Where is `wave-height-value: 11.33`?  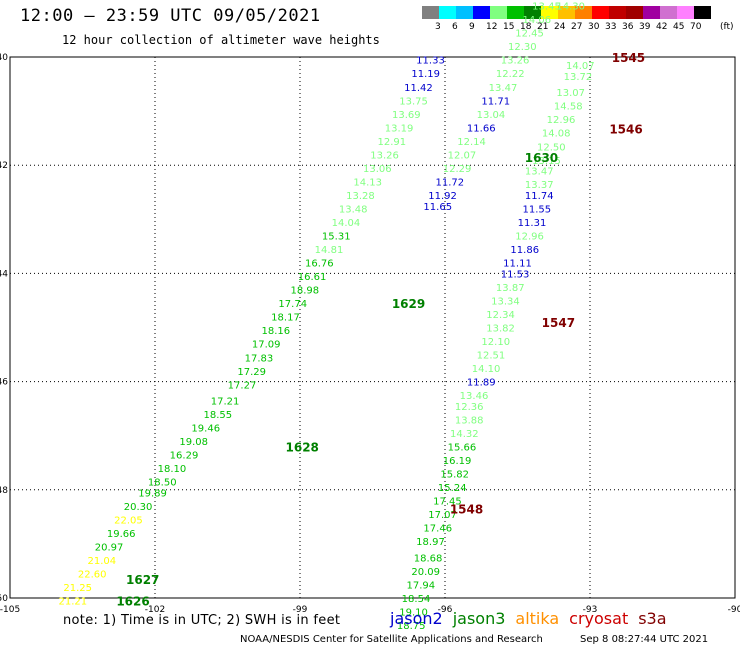 wave-height-value: 11.33 is located at coordinates (430, 61).